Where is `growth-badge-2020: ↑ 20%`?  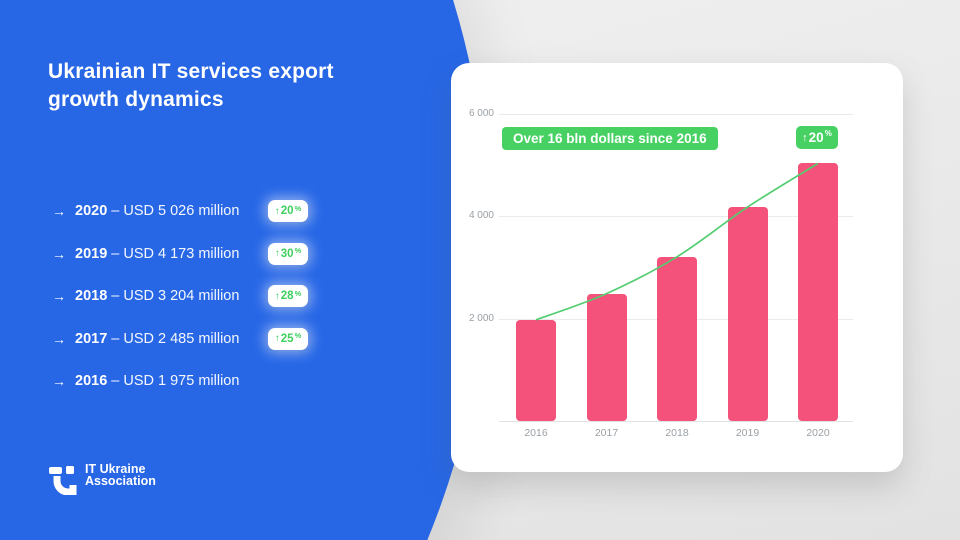 growth-badge-2020: ↑ 20% is located at coordinates (288, 211).